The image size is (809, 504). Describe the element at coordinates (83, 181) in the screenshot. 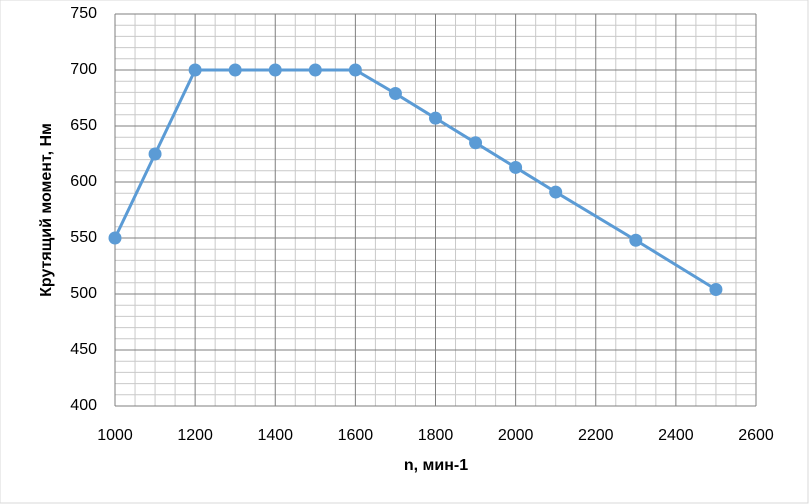

I see `y-tick-label: 600` at that location.